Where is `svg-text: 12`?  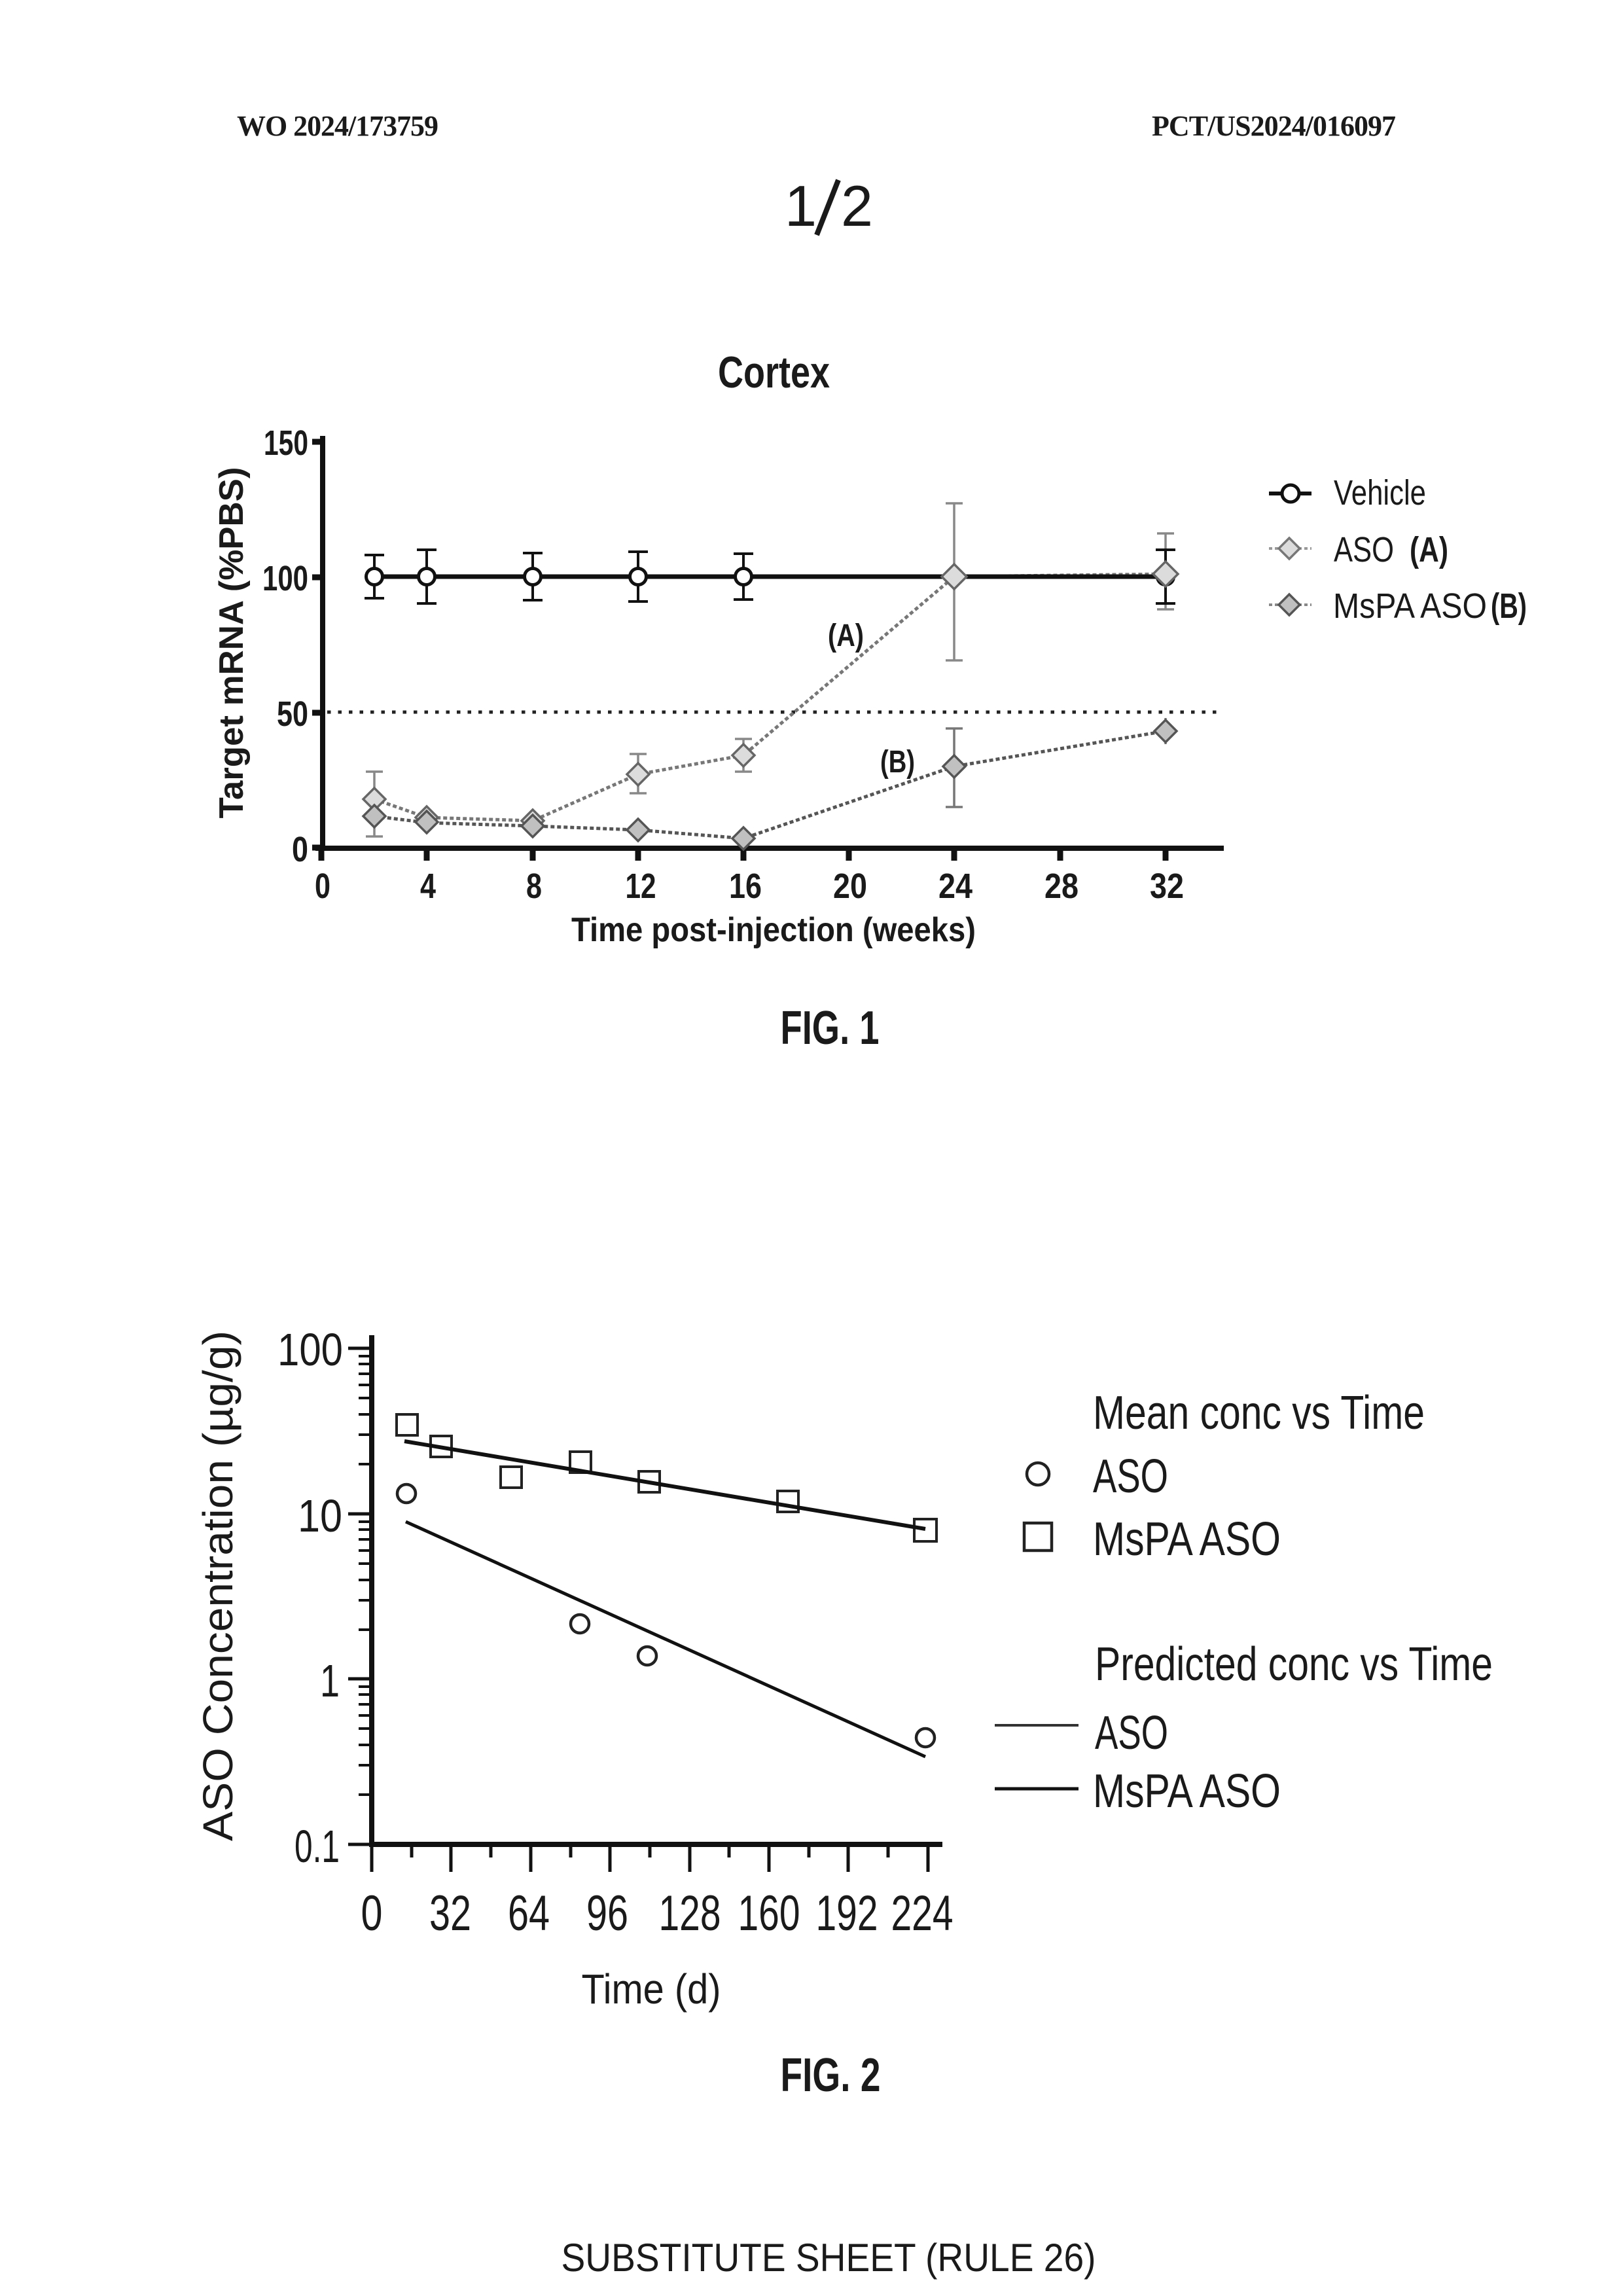 svg-text: 12 is located at coordinates (641, 886).